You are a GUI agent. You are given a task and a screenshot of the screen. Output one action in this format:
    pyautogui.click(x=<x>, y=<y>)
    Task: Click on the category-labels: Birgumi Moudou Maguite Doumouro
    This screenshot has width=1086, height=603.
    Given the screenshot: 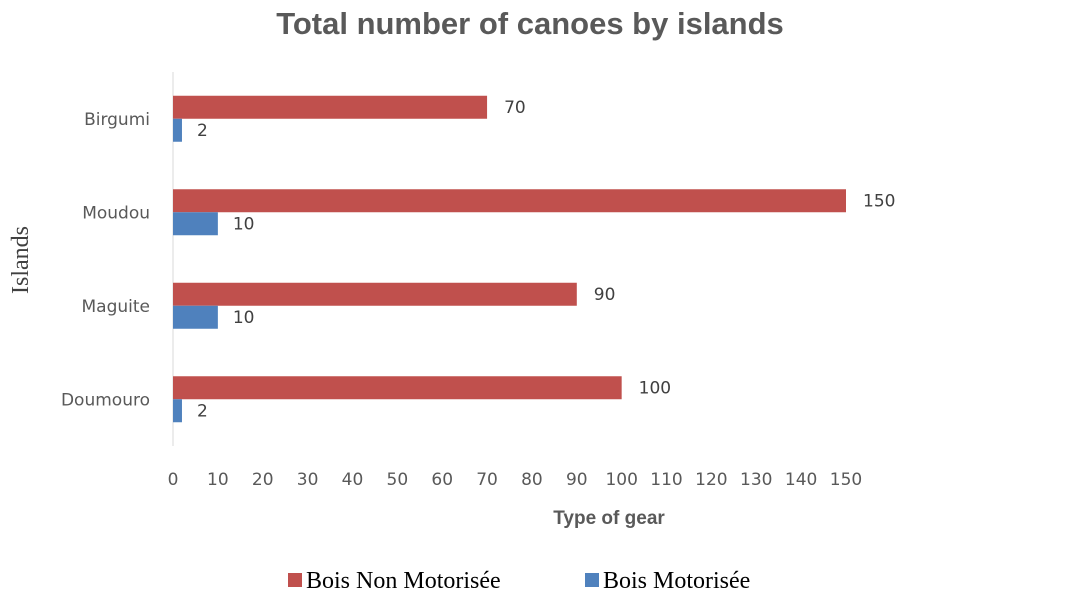 What is the action you would take?
    pyautogui.click(x=105, y=260)
    